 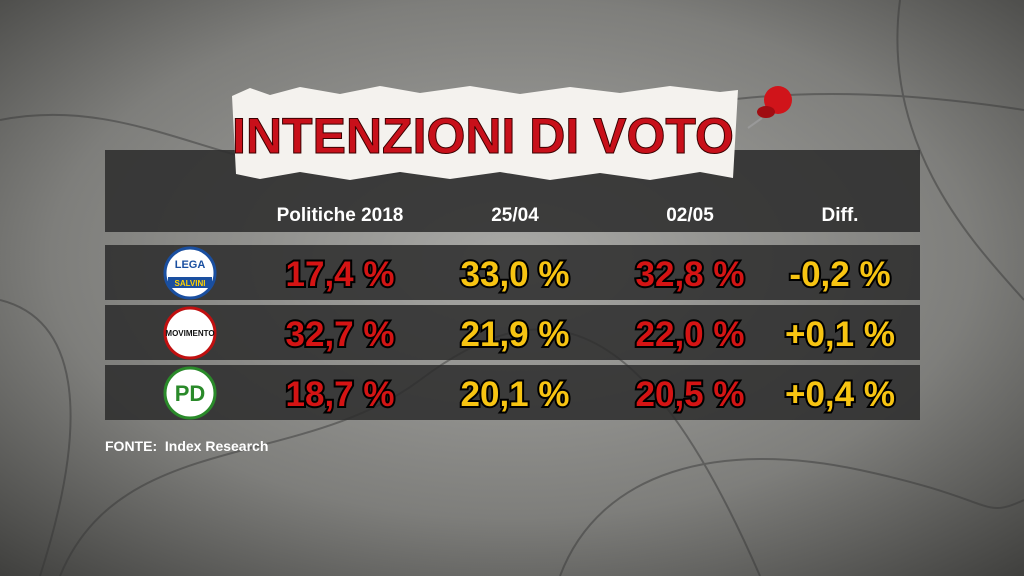 What do you see at coordinates (839, 274) in the screenshot?
I see `value-cell: -0,2 %` at bounding box center [839, 274].